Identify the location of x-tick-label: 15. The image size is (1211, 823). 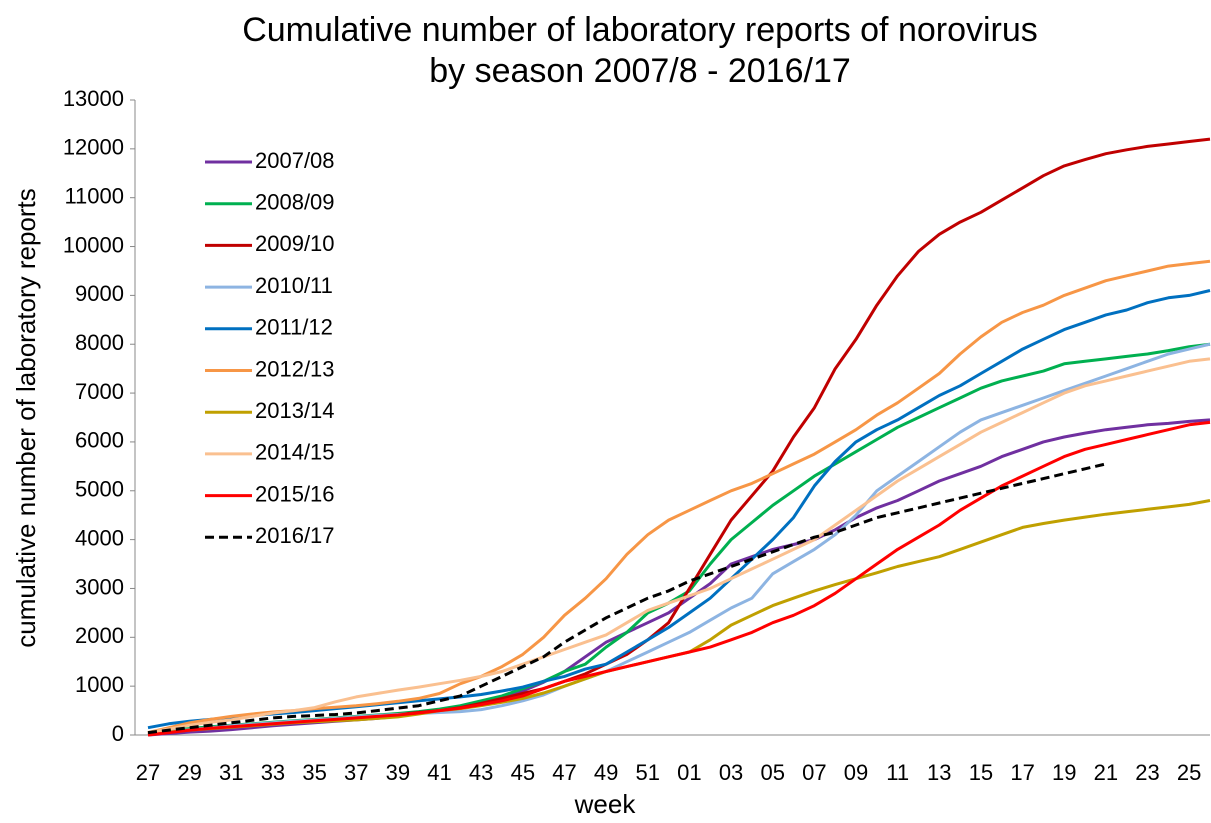
(981, 772).